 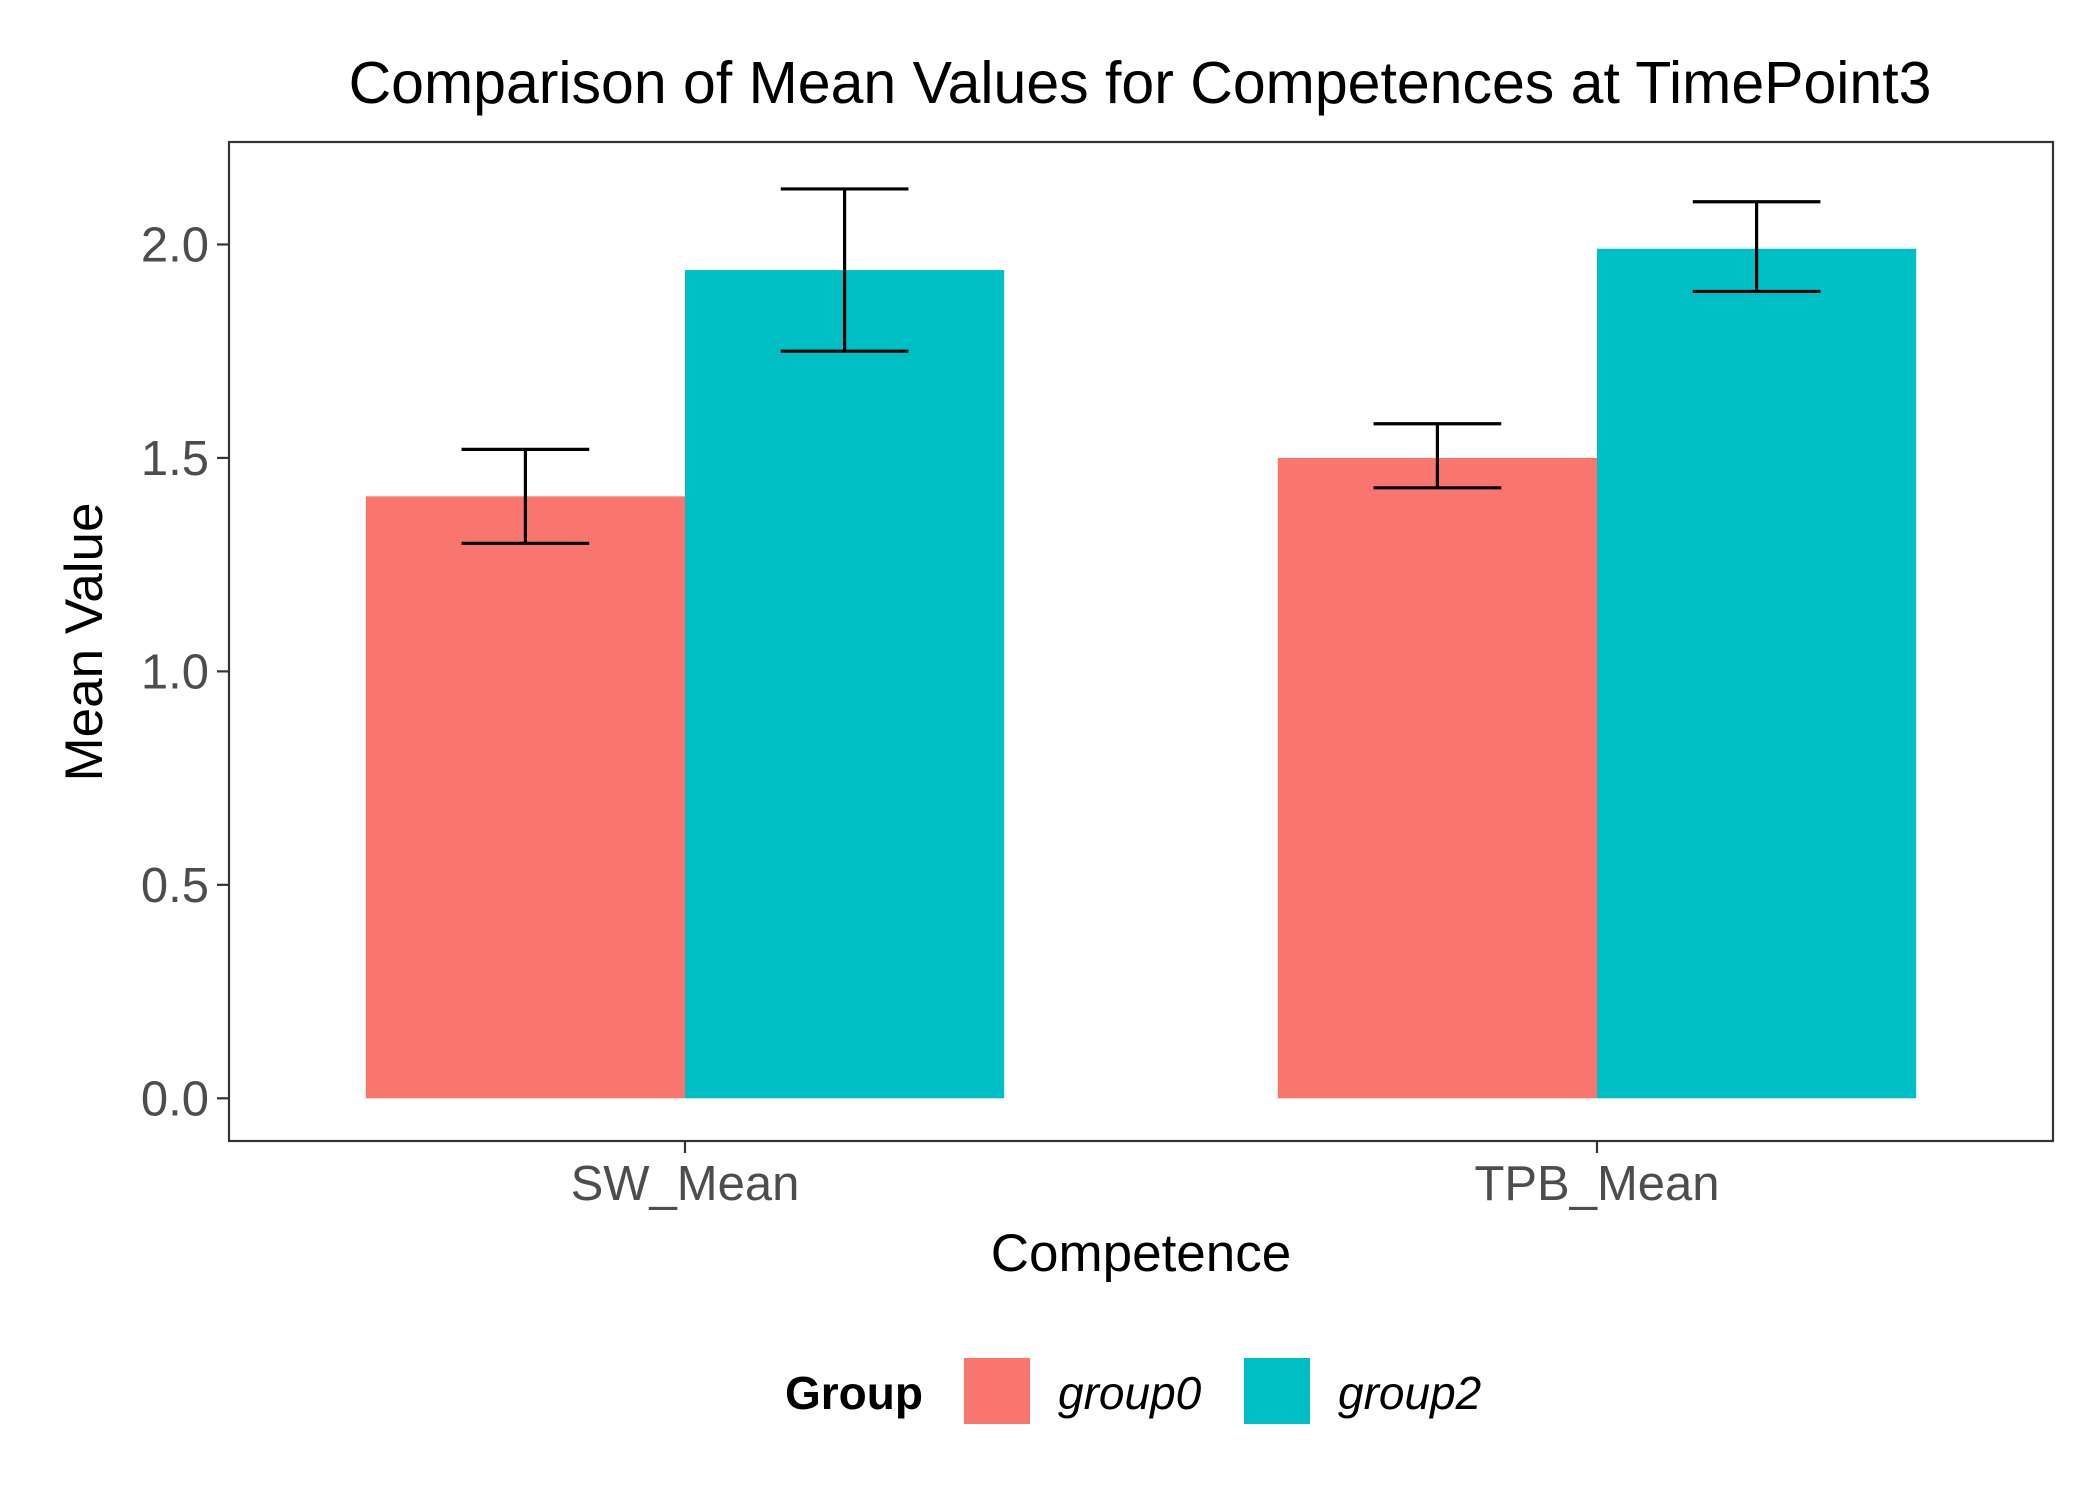 What do you see at coordinates (1141, 1253) in the screenshot?
I see `x-axis-title: Competence` at bounding box center [1141, 1253].